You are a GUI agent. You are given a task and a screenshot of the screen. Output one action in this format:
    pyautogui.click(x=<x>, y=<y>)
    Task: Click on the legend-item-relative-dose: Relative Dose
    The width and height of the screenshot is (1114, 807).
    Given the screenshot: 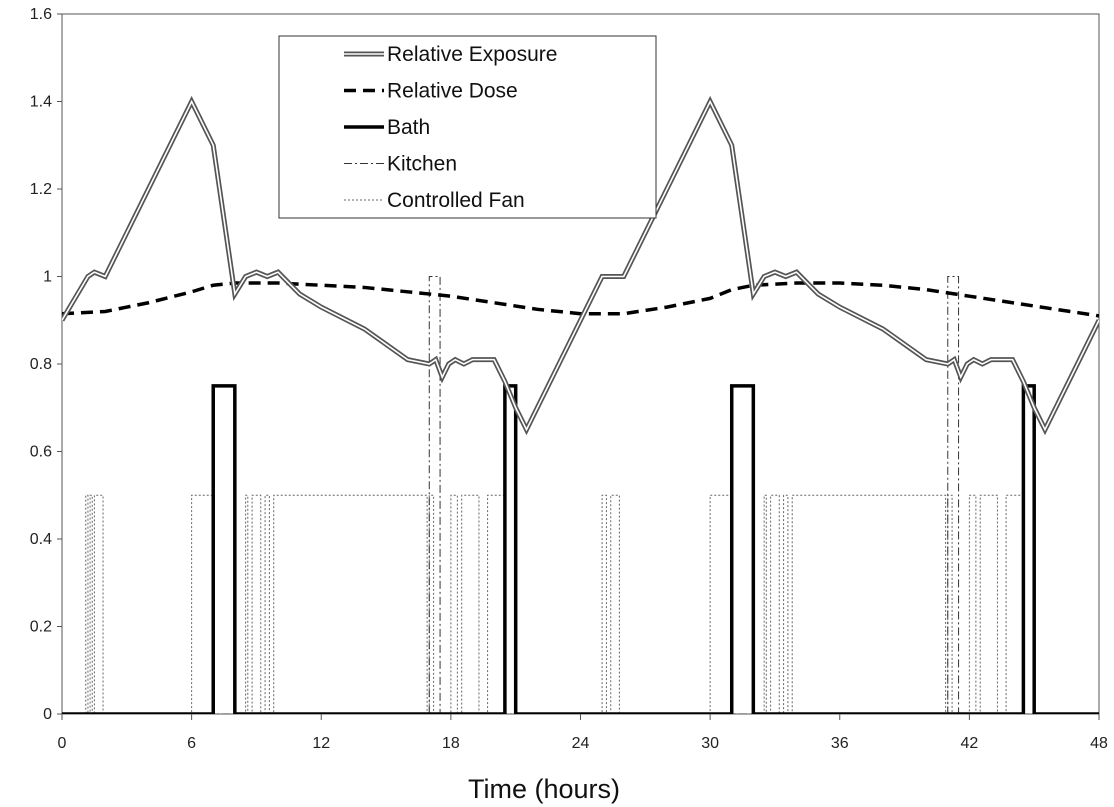 What is the action you would take?
    pyautogui.click(x=431, y=91)
    